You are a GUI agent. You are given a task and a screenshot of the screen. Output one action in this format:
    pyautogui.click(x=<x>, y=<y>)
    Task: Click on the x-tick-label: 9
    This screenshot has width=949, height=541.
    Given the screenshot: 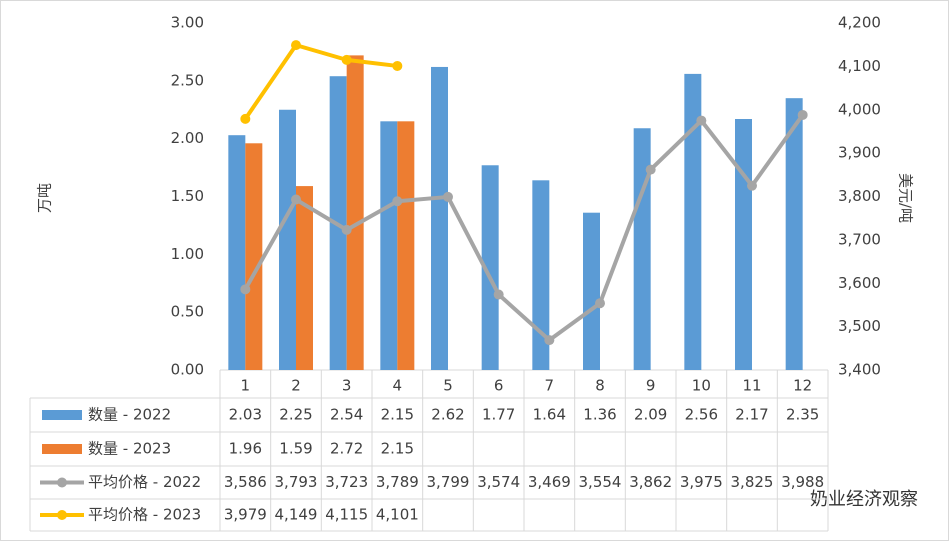 What is the action you would take?
    pyautogui.click(x=651, y=386)
    